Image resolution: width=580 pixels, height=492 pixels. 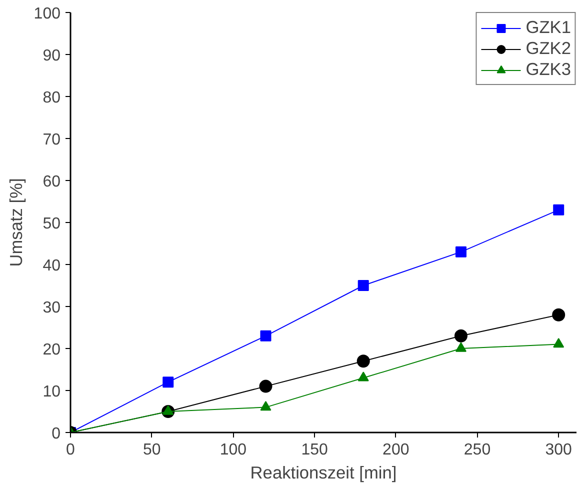 I want to click on y-tick-label: 60, so click(x=51, y=182).